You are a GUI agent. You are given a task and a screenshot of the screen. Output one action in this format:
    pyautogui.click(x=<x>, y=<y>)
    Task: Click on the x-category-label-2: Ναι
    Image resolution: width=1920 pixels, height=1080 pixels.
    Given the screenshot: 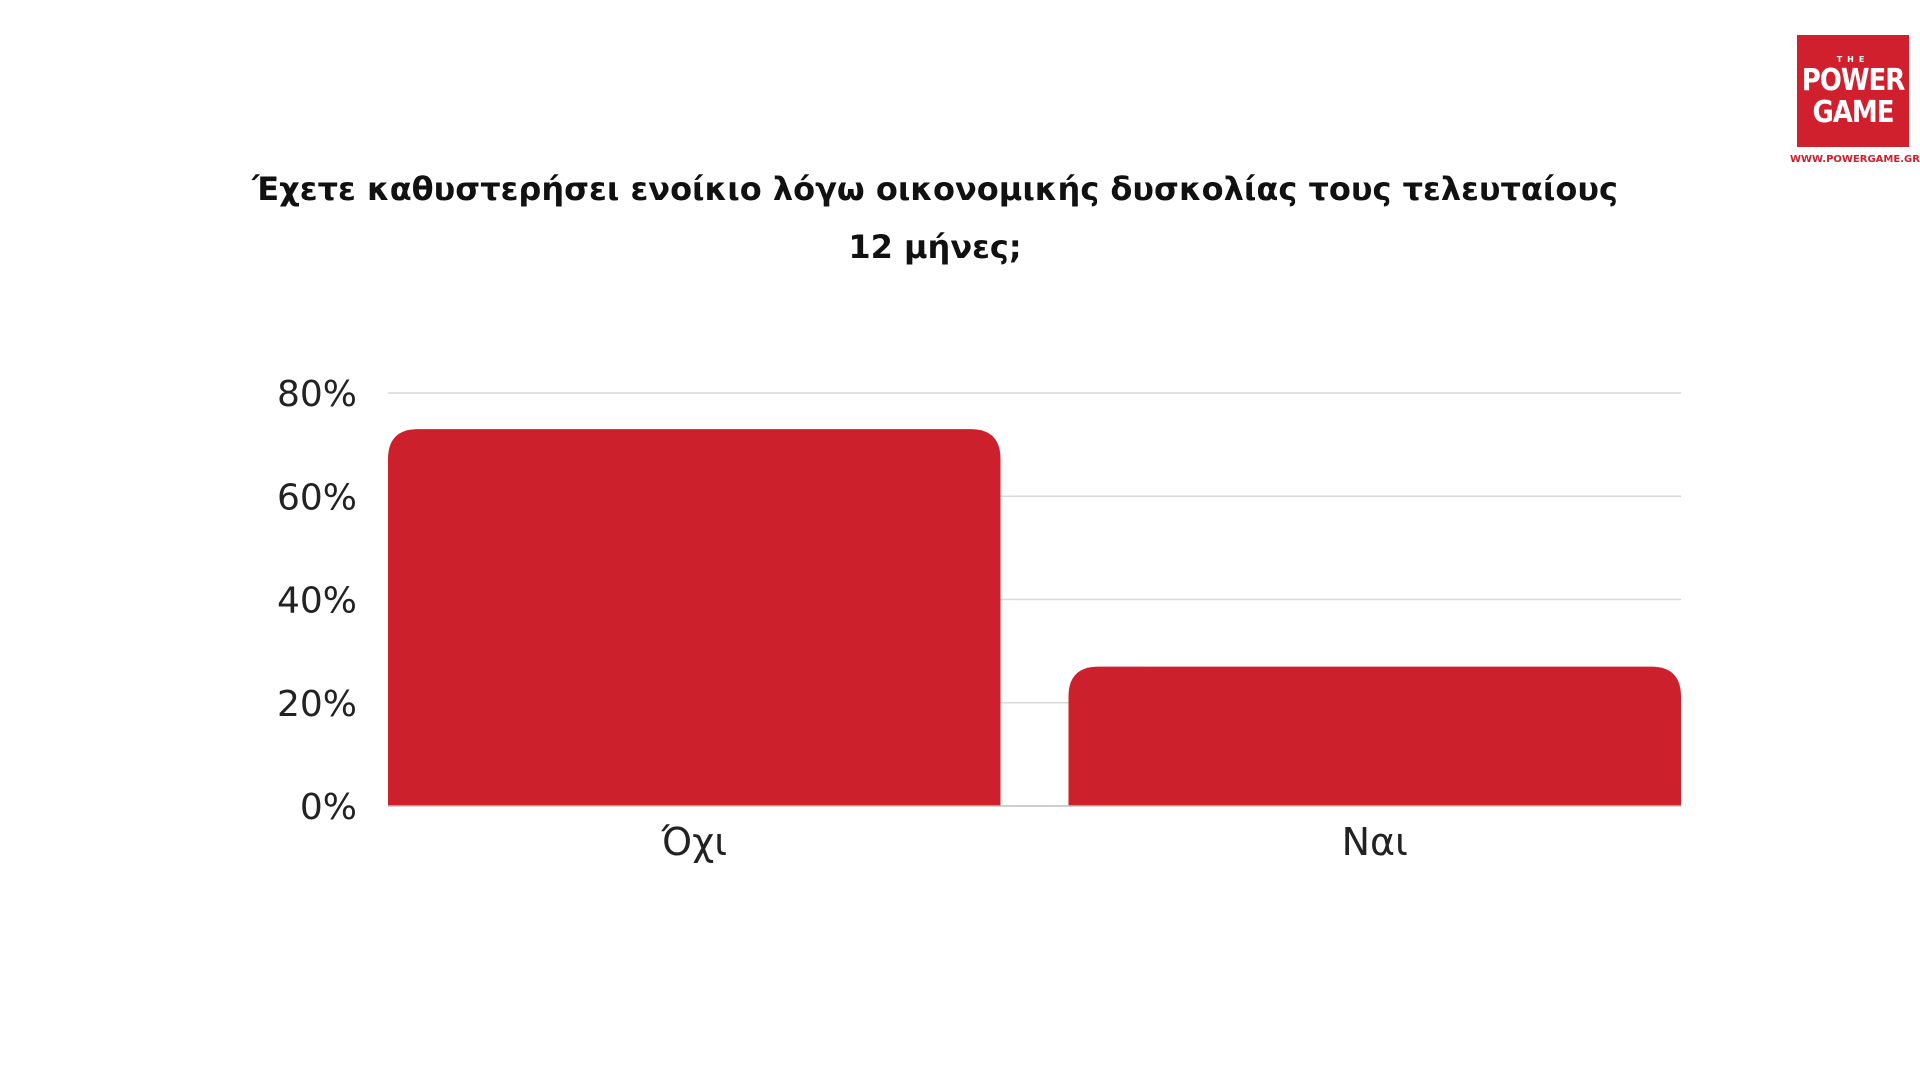 What is the action you would take?
    pyautogui.click(x=1375, y=842)
    